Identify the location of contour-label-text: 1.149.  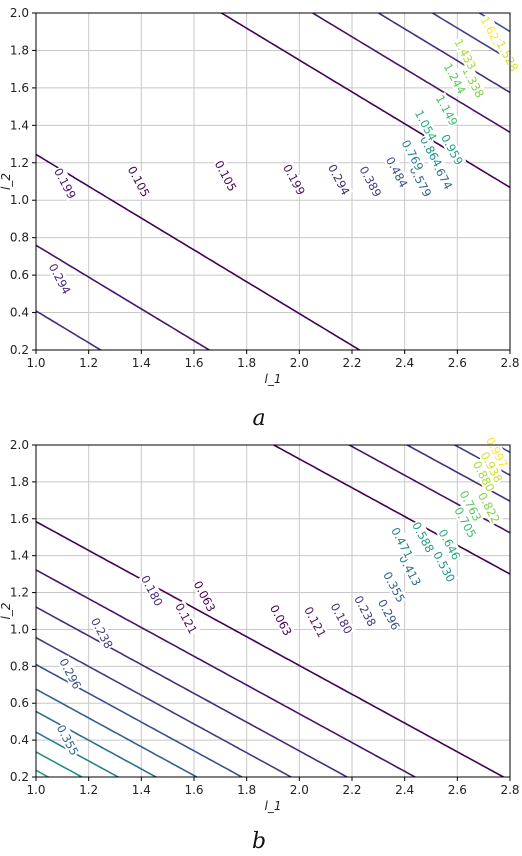
(447, 111).